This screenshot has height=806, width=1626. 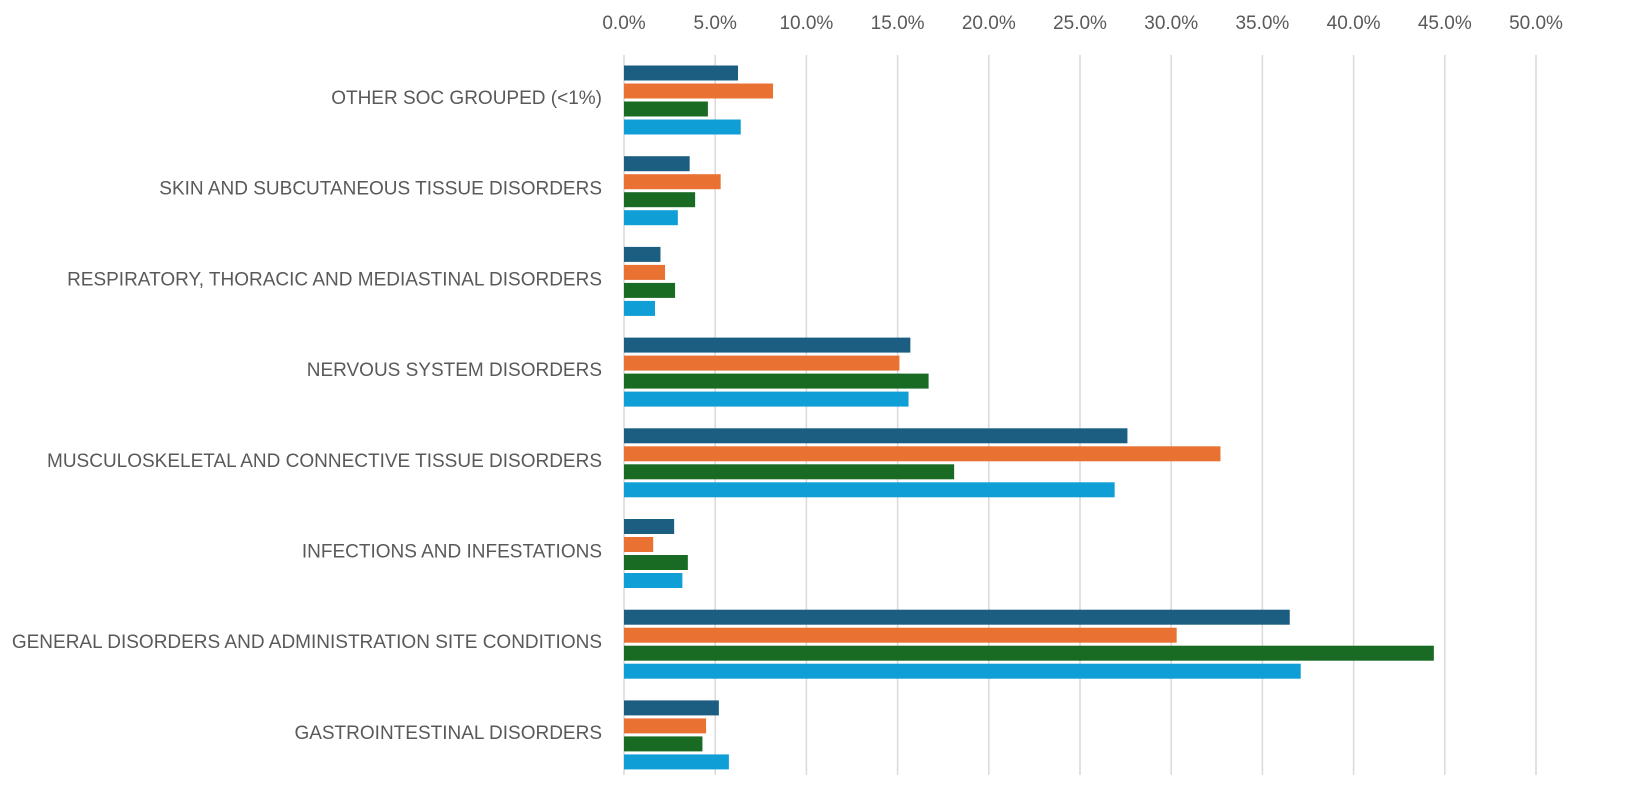 What do you see at coordinates (452, 552) in the screenshot?
I see `y-tick-label: INFECTIONS AND INFESTATIONS` at bounding box center [452, 552].